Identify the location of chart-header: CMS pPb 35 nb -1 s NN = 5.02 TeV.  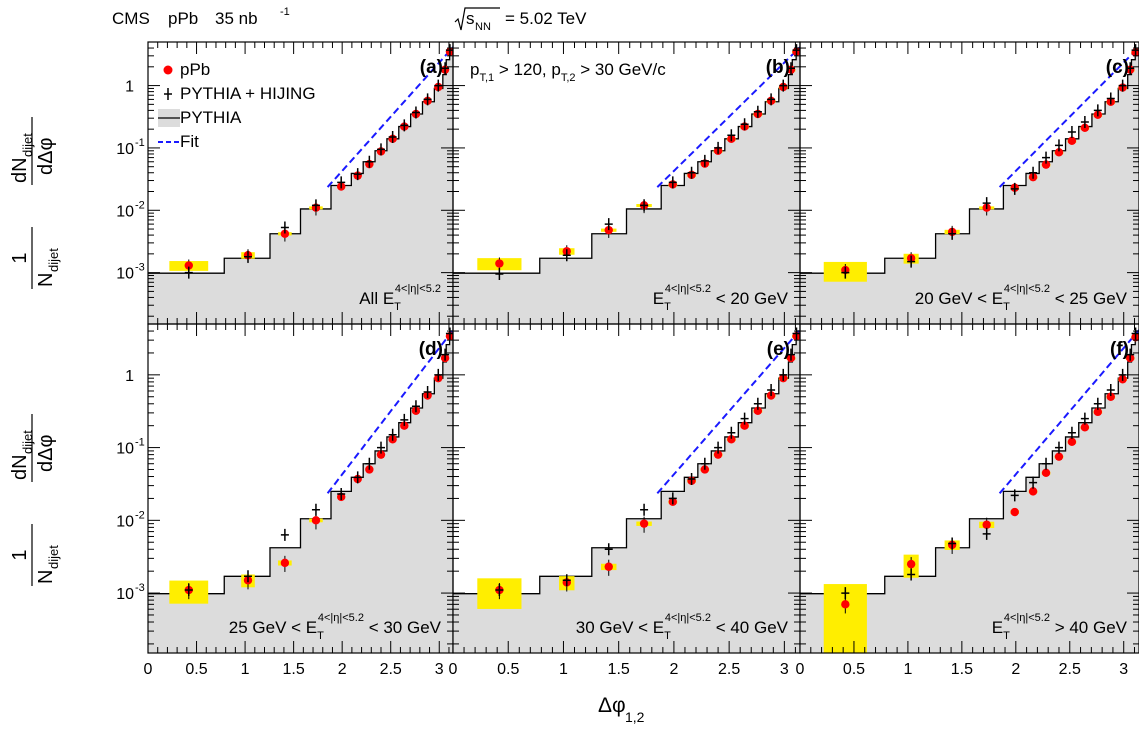
(349, 19).